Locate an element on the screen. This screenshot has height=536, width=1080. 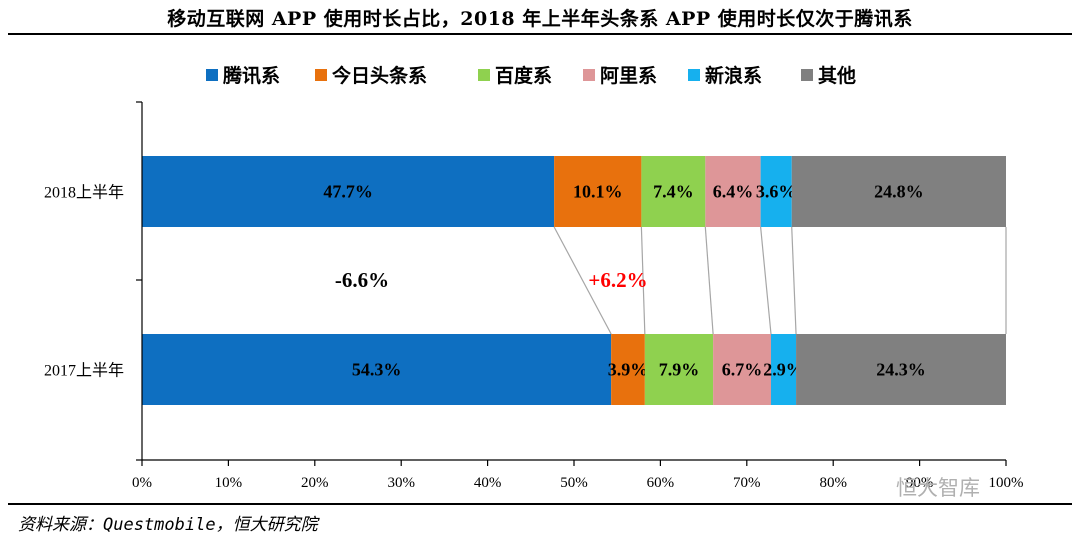
data-label-1-2: 7.9% is located at coordinates (679, 370).